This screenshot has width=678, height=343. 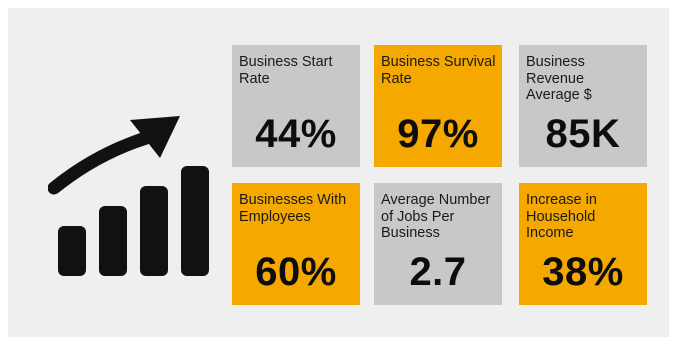 I want to click on stat-value: 85K, so click(x=583, y=134).